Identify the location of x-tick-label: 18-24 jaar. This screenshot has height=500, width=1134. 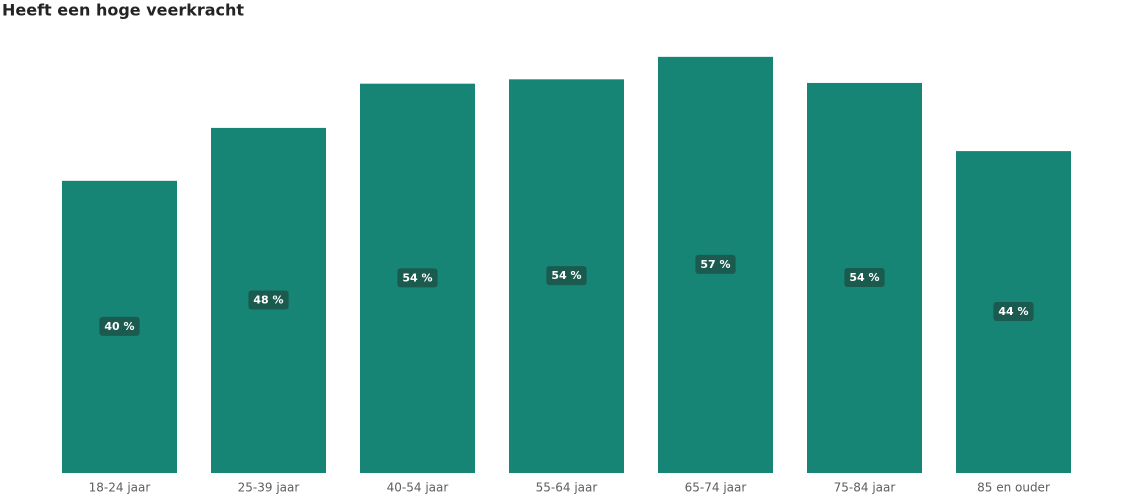
(120, 488).